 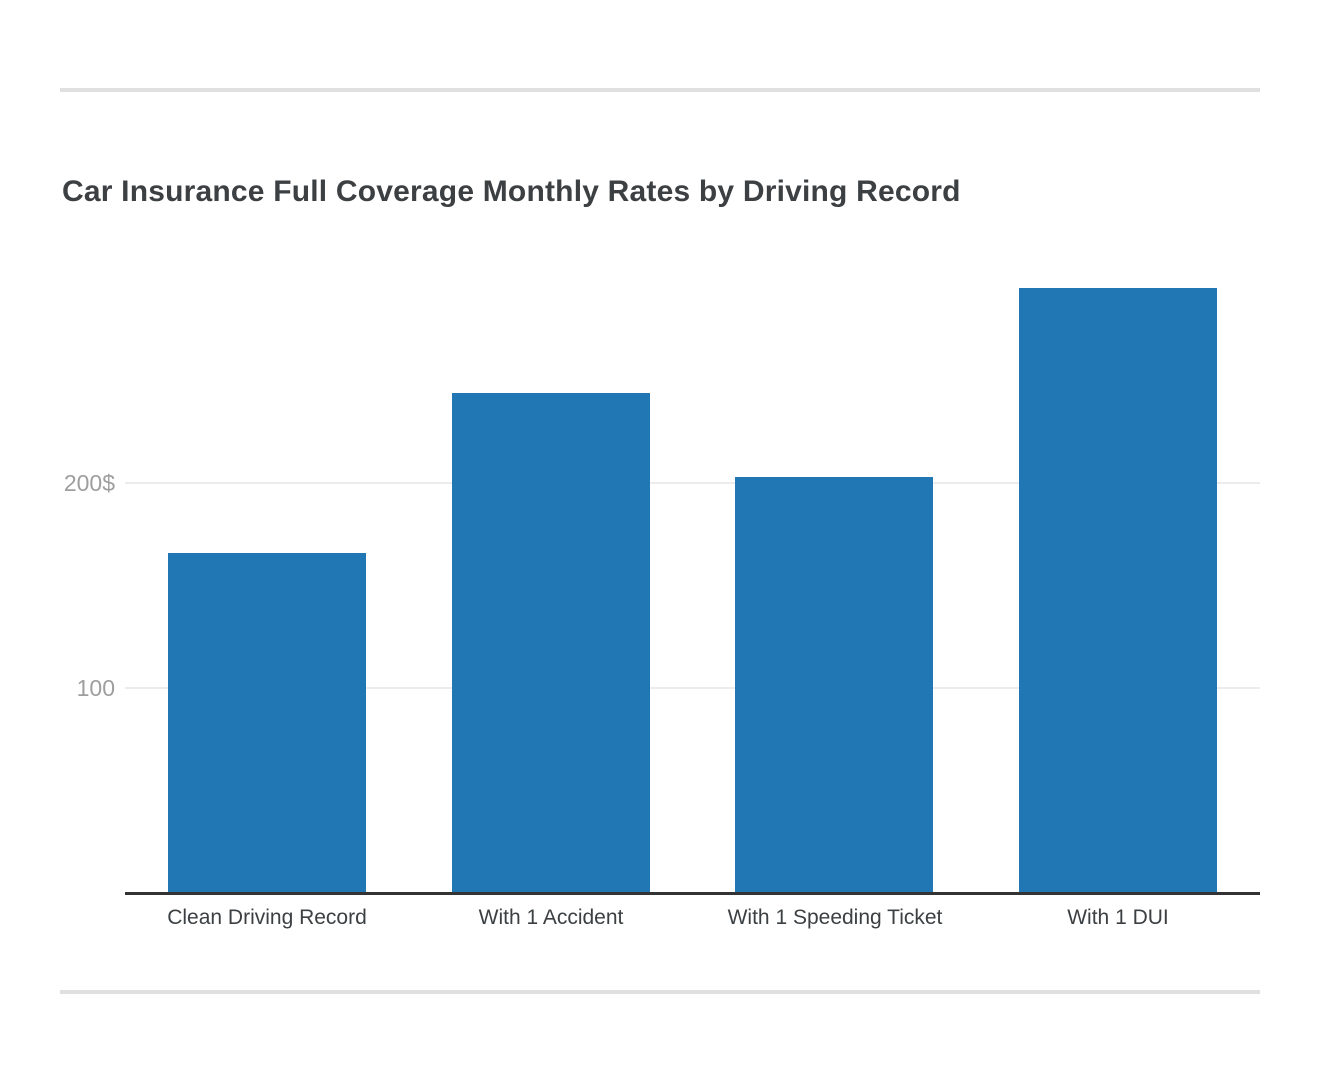 I want to click on x-category-label: Clean Driving Record, so click(x=267, y=917).